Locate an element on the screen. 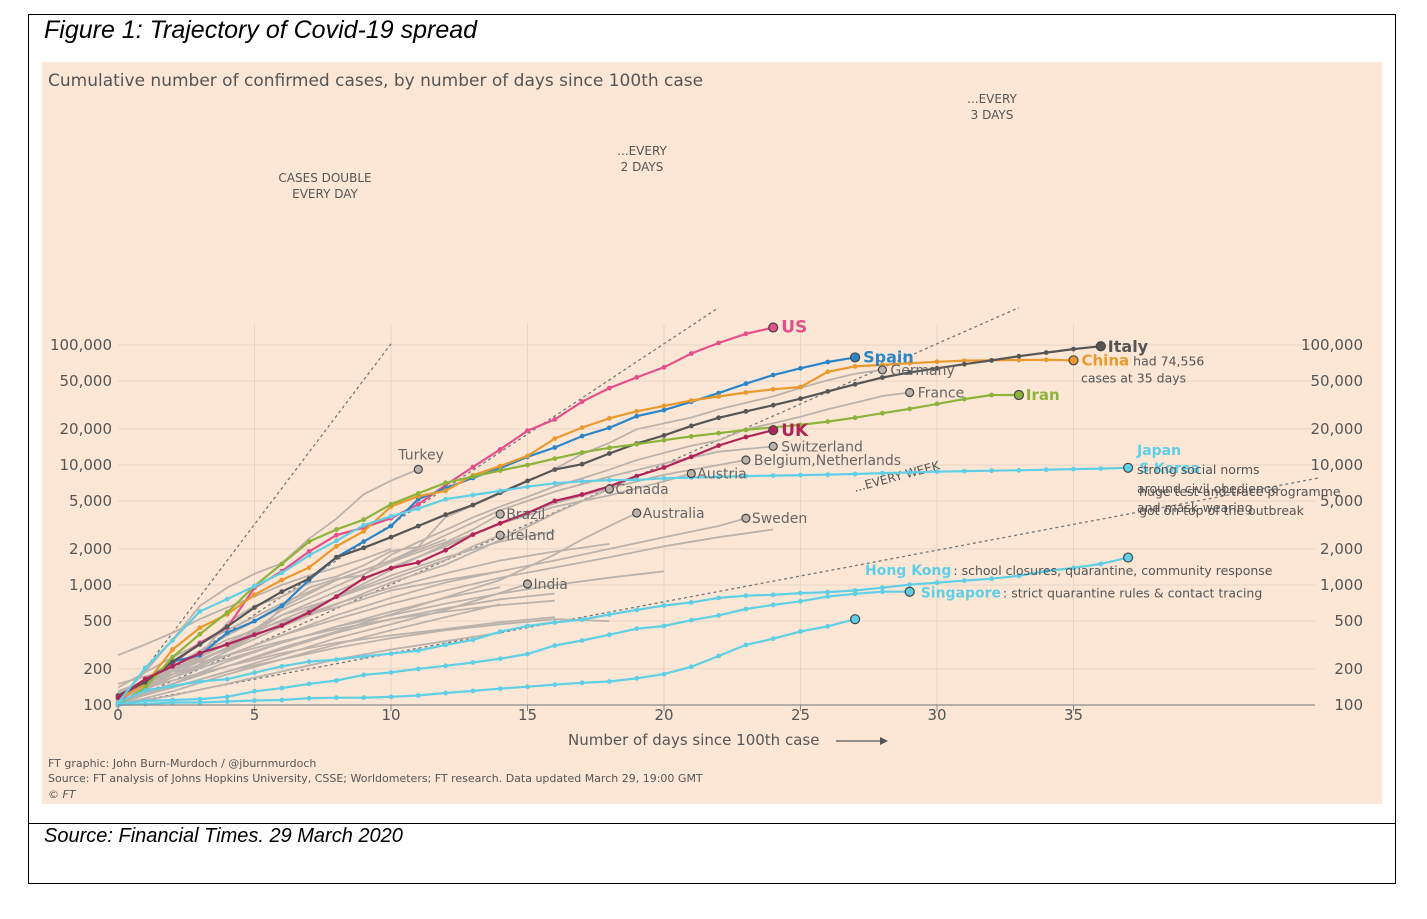  x-tick-label: 15 is located at coordinates (527, 715).